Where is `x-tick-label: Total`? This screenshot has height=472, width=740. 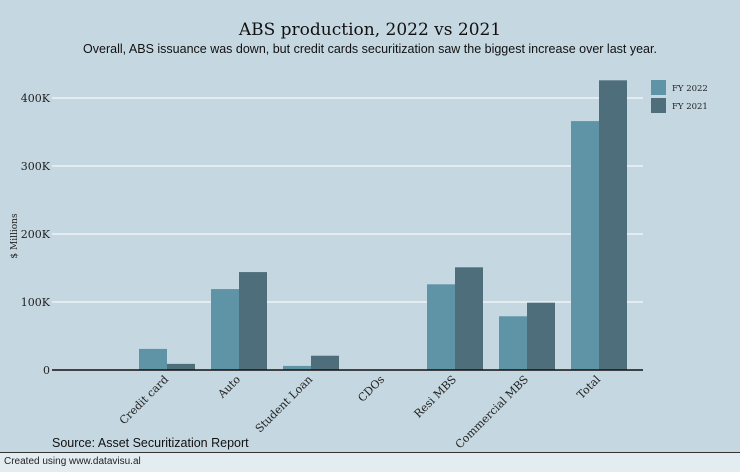
x-tick-label: Total is located at coordinates (588, 387).